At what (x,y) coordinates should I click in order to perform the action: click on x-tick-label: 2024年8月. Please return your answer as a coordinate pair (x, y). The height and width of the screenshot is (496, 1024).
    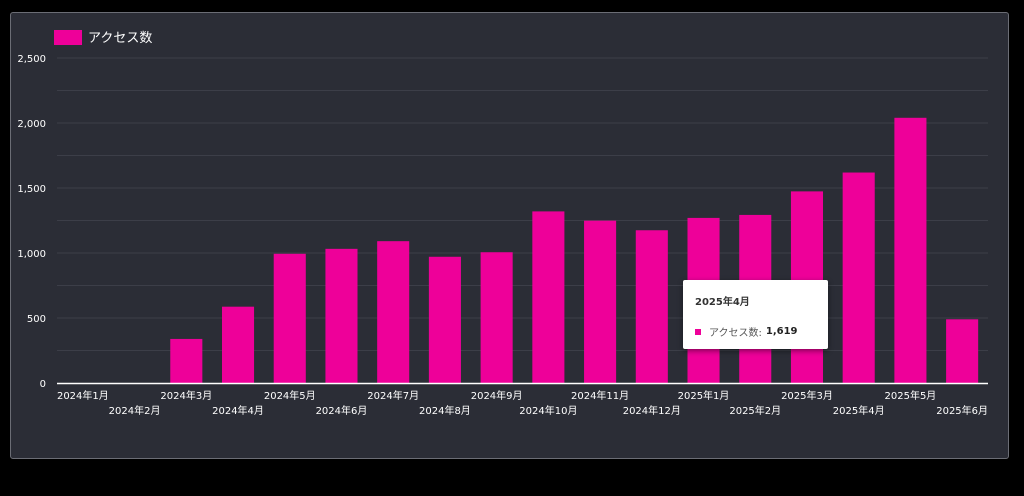
    Looking at the image, I should click on (445, 410).